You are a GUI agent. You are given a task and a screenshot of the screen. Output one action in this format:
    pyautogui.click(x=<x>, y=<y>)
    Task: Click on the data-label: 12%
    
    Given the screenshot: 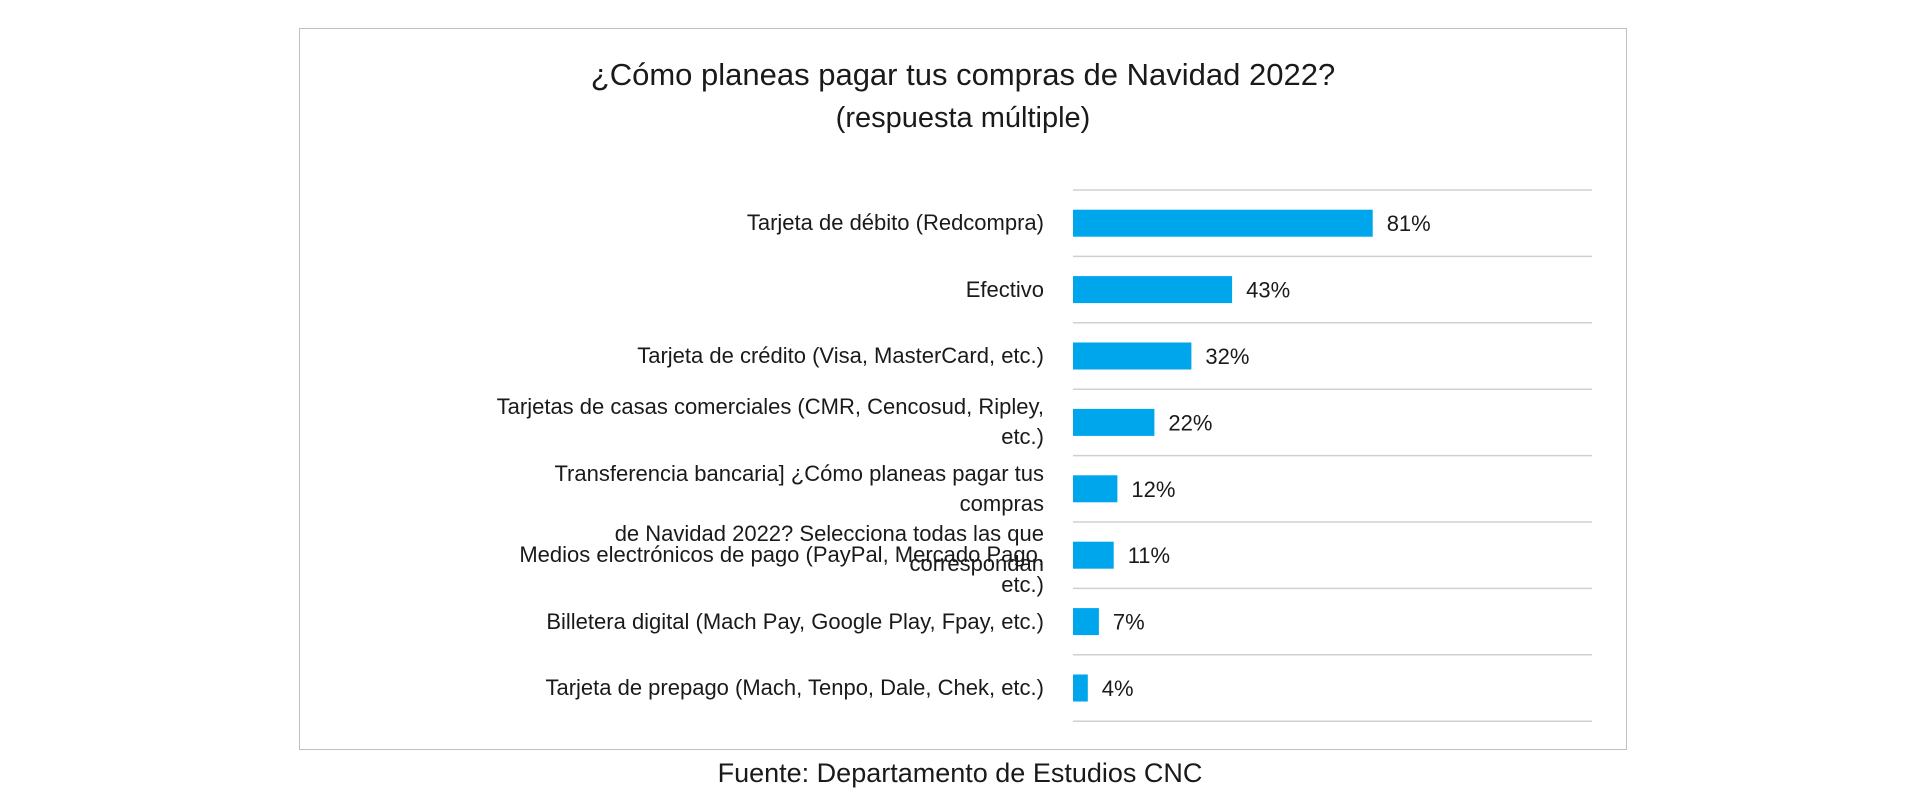 What is the action you would take?
    pyautogui.click(x=1153, y=489)
    